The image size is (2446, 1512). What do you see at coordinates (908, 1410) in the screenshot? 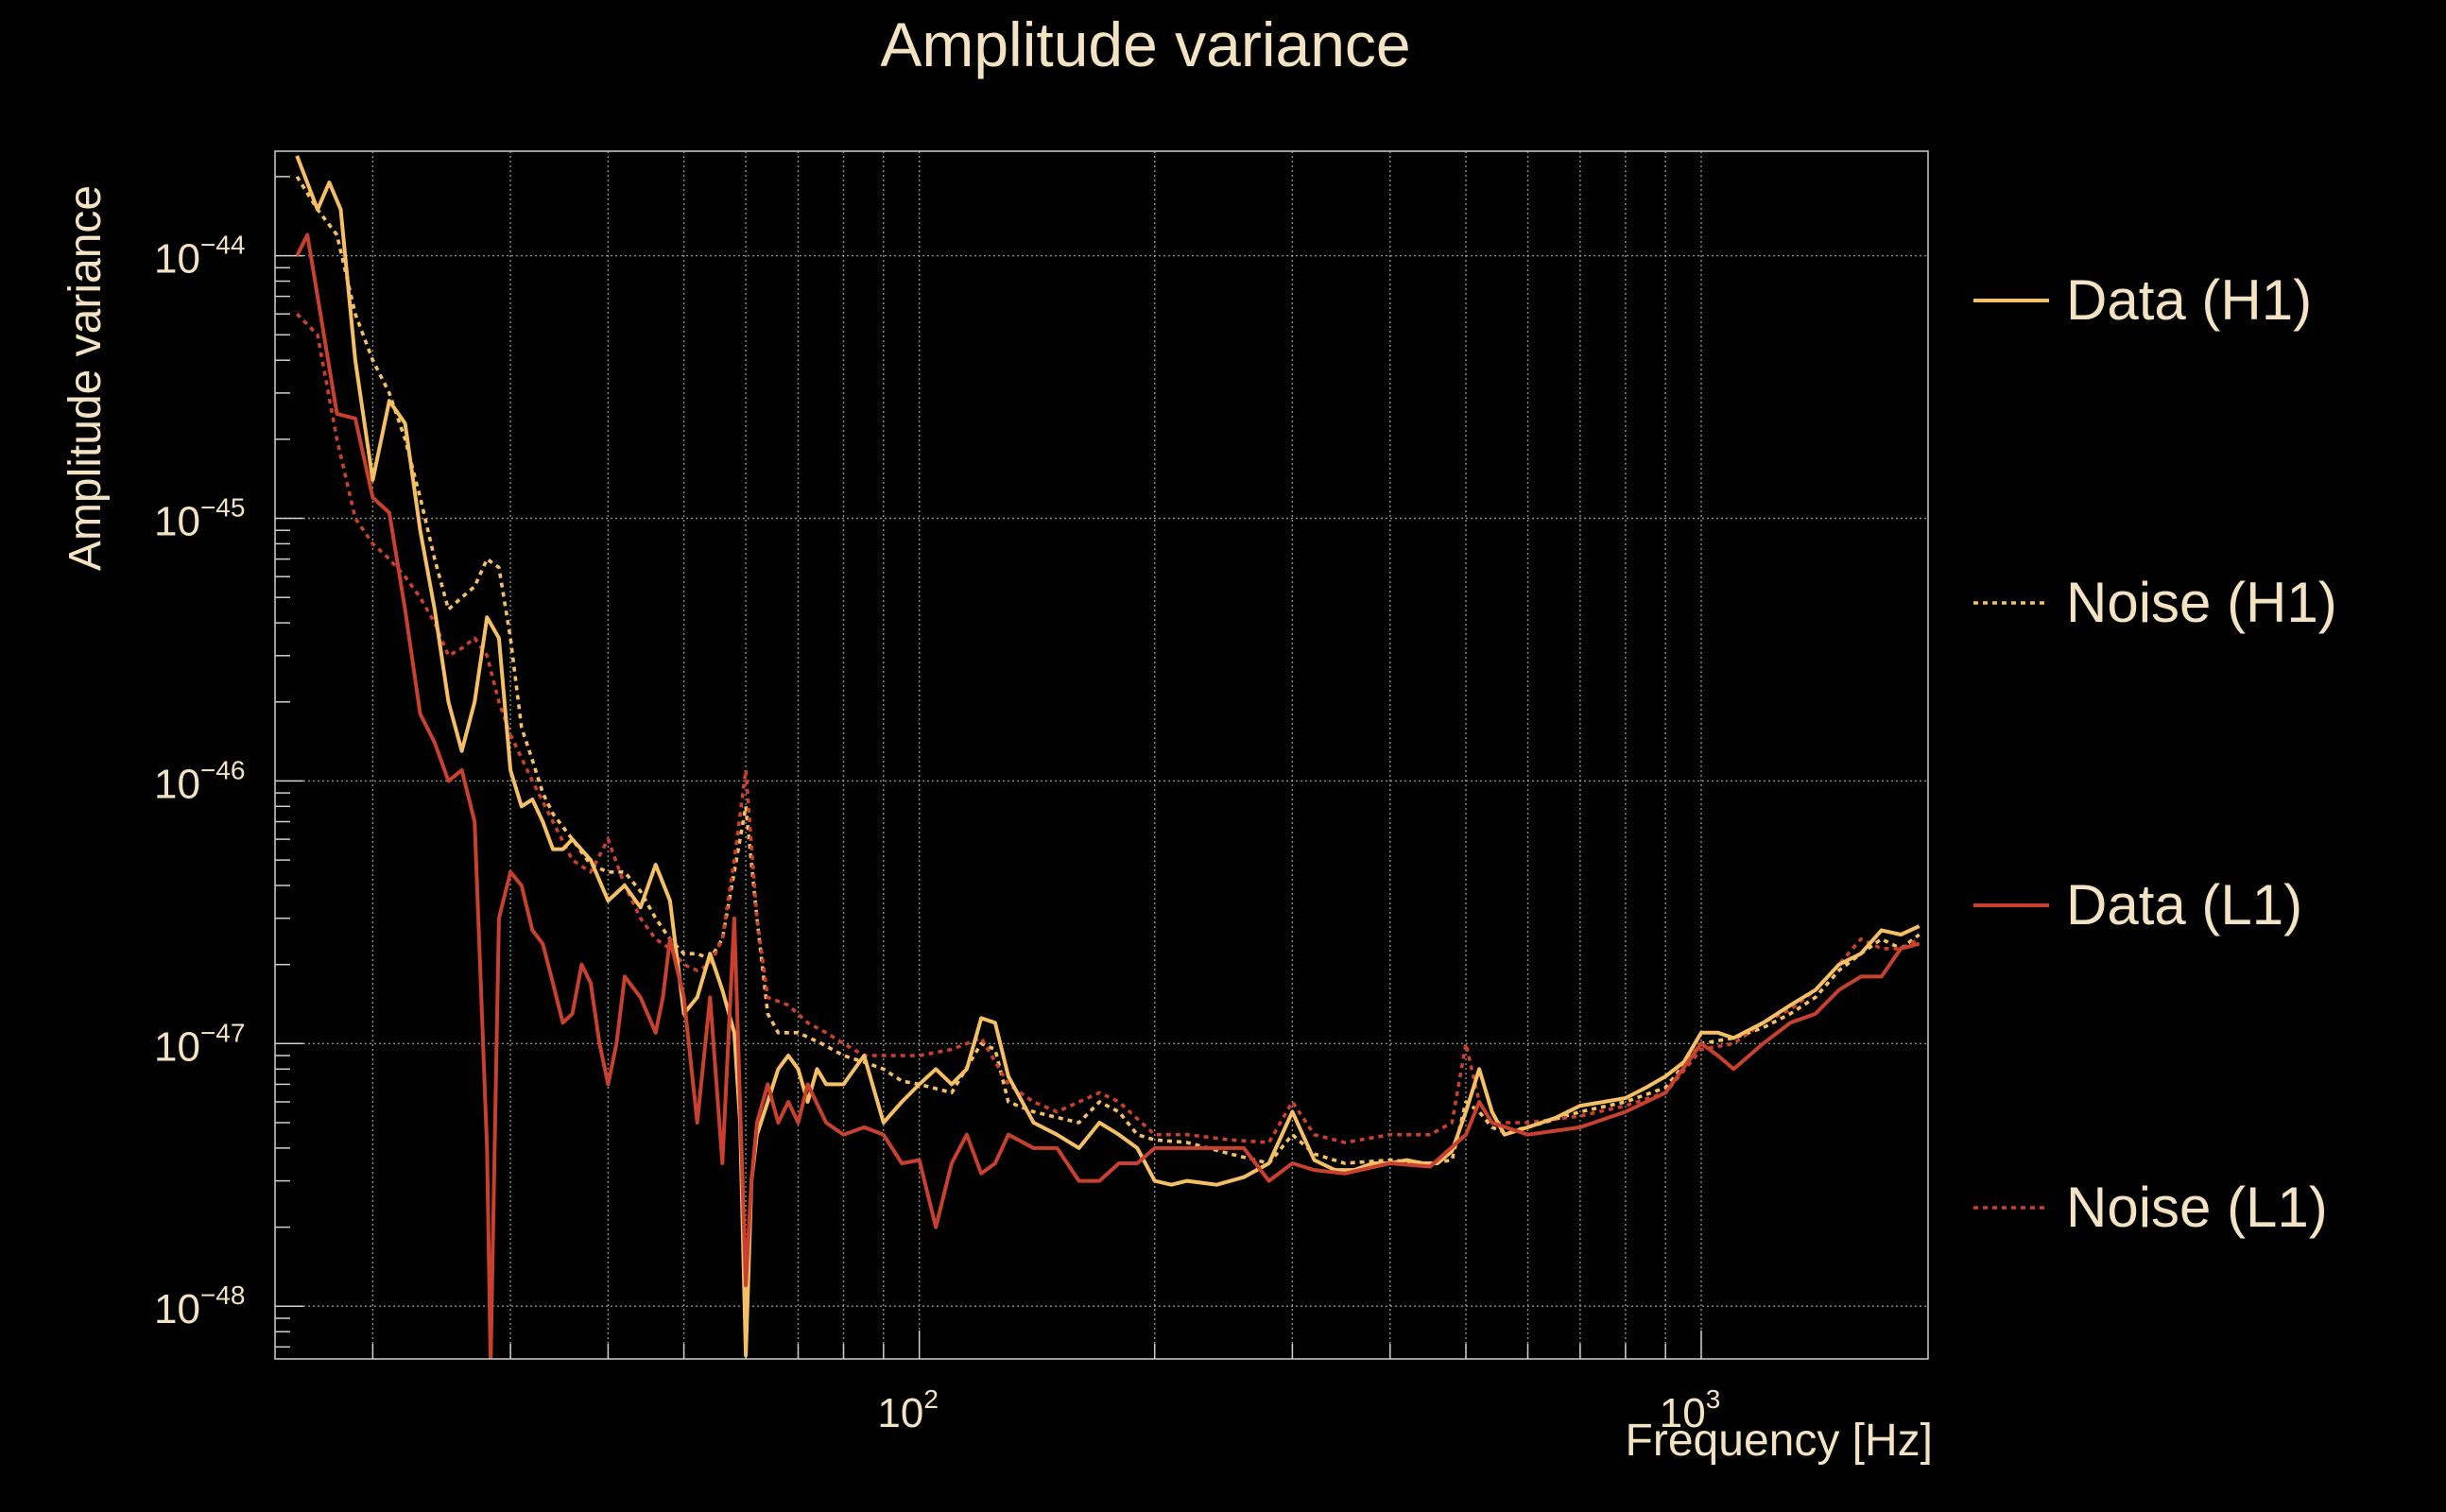
I see `x-tick-label: 10²` at bounding box center [908, 1410].